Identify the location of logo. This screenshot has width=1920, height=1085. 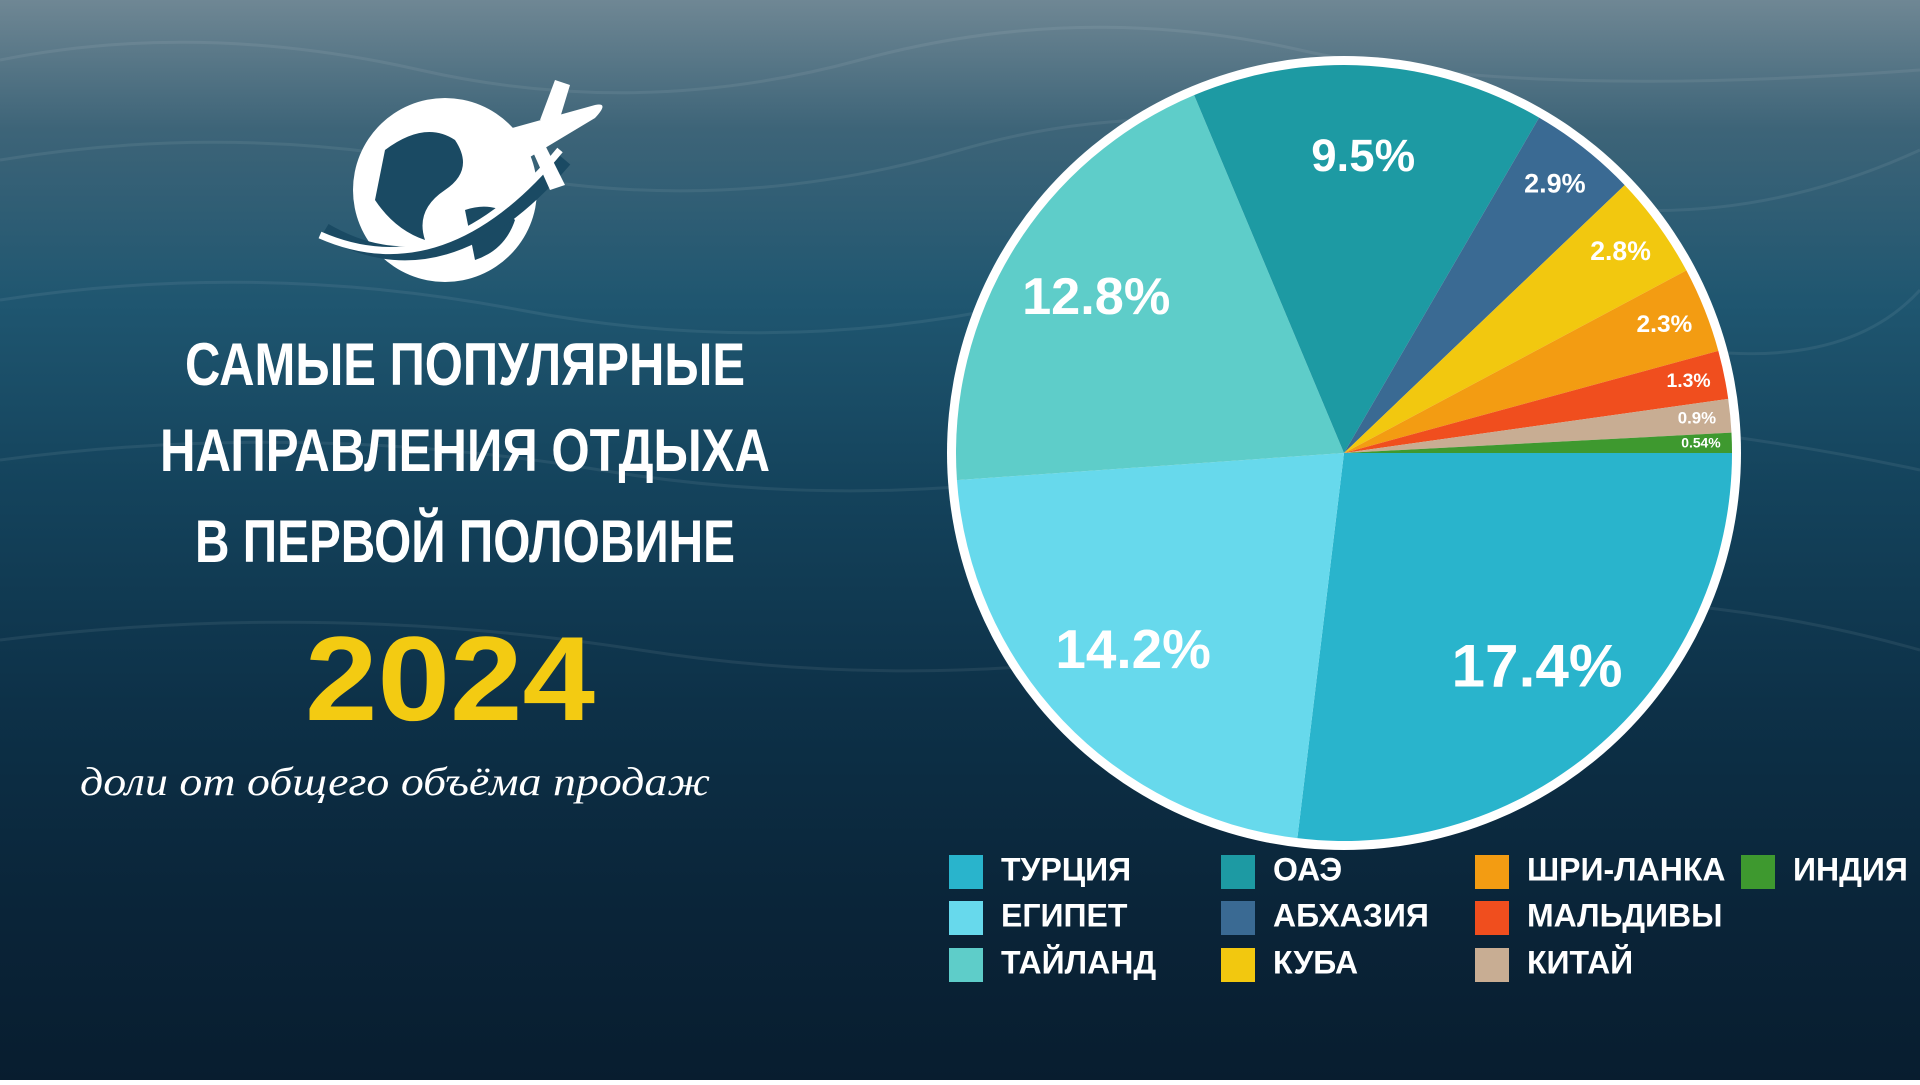
(460, 181).